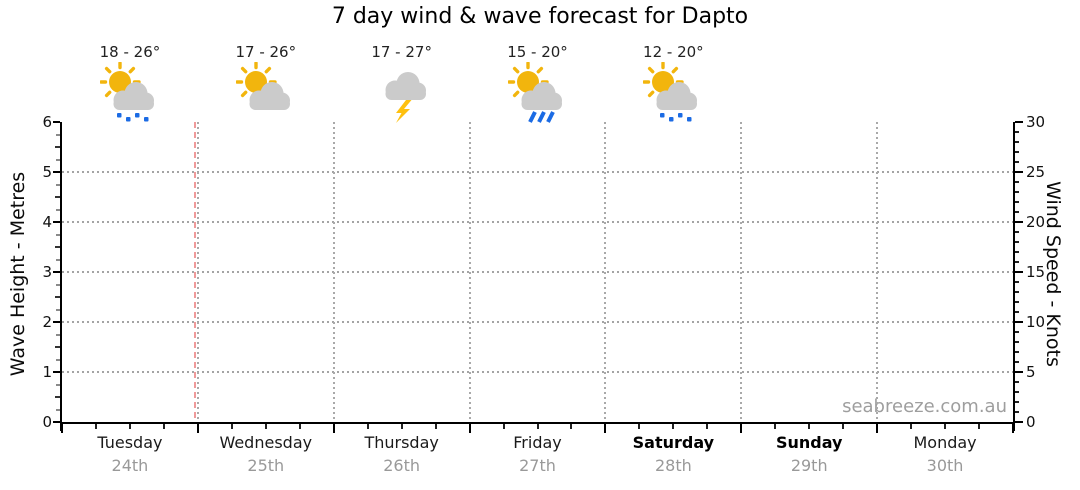 This screenshot has width=1080, height=490. Describe the element at coordinates (1036, 172) in the screenshot. I see `right-axis-tick-label: 25` at that location.